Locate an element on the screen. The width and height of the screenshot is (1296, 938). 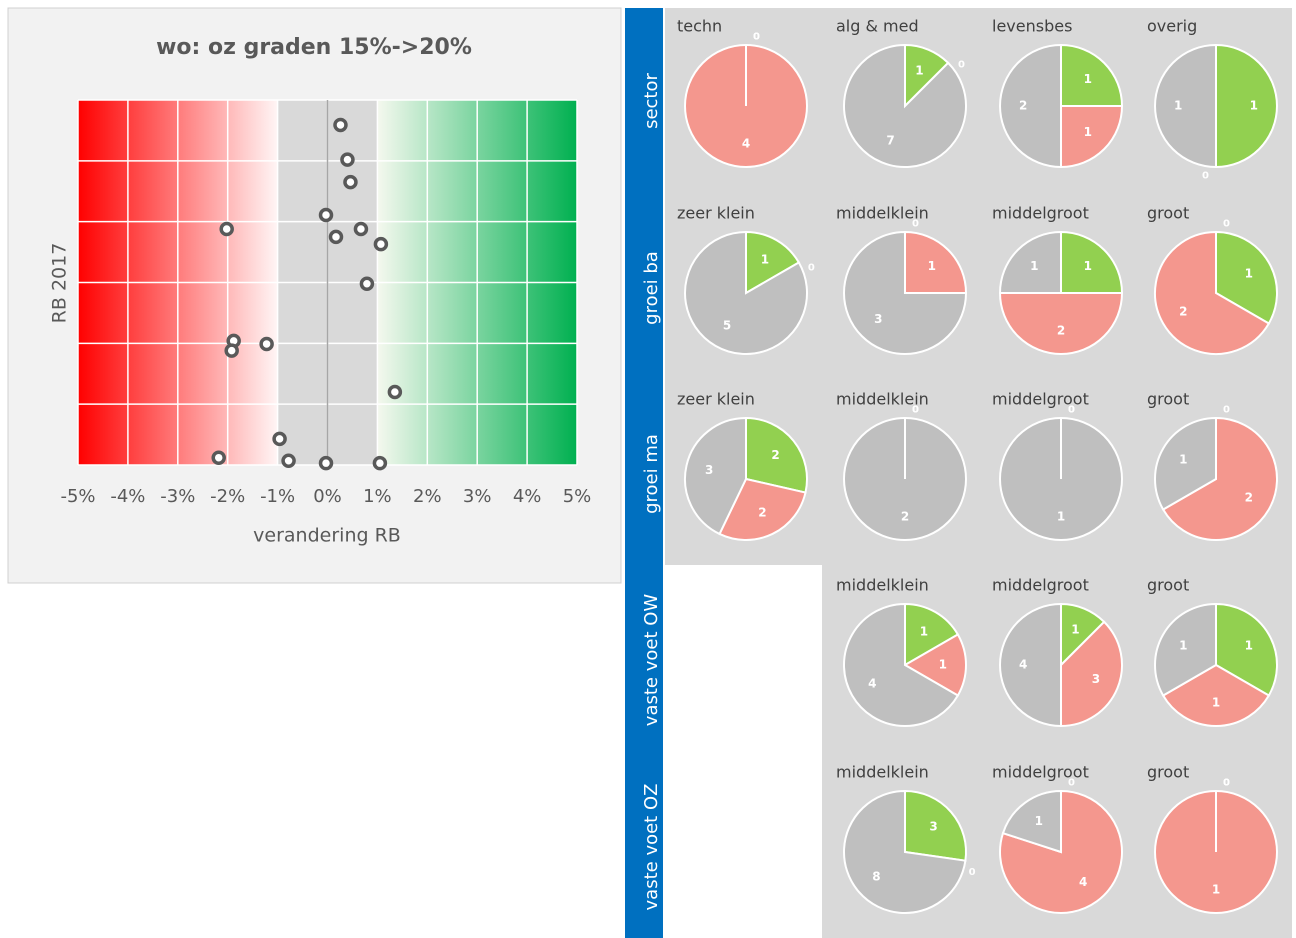
x-tick-label: -2% is located at coordinates (227, 496).